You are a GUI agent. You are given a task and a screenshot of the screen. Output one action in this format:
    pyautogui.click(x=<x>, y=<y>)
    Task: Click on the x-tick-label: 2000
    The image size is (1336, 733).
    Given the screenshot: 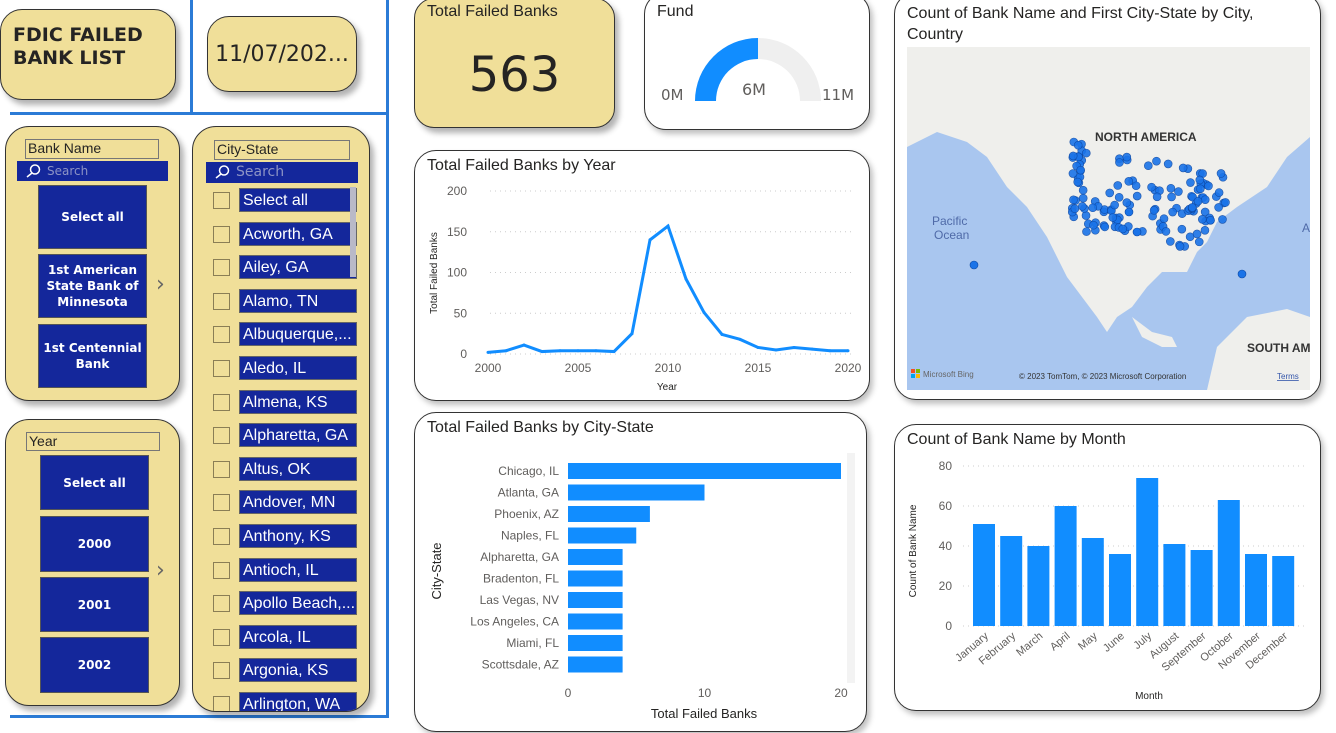 What is the action you would take?
    pyautogui.click(x=488, y=368)
    